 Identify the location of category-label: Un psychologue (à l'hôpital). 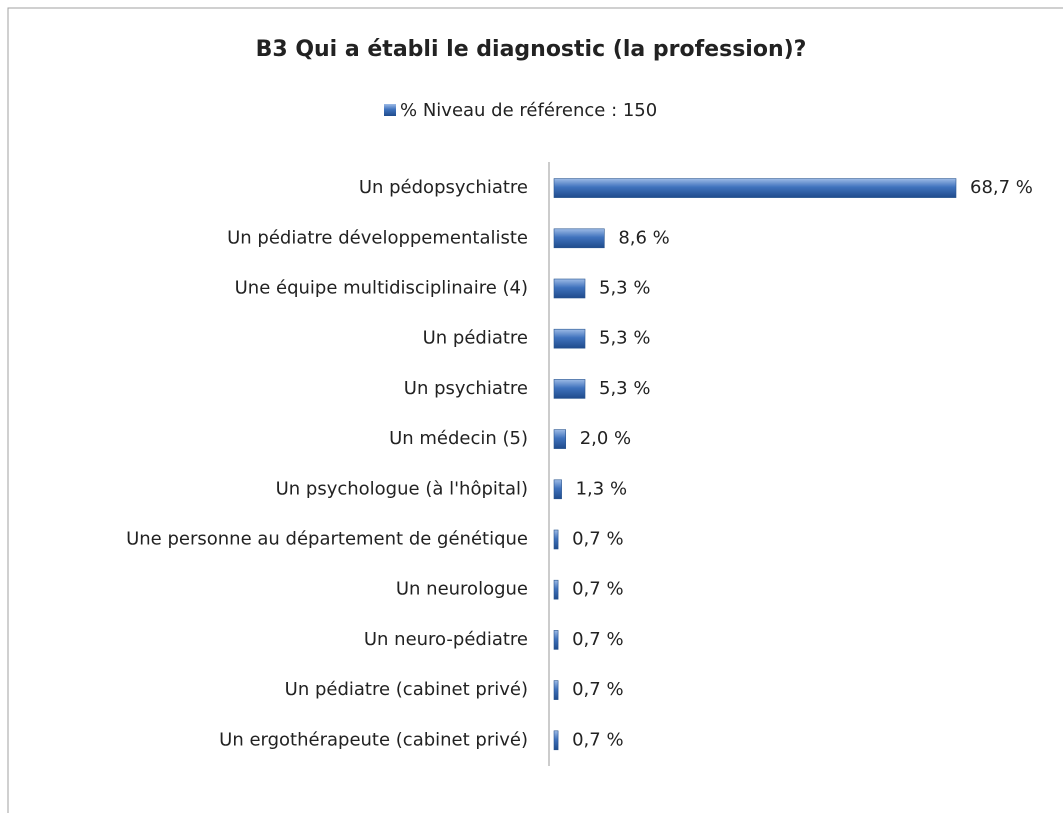
(402, 488).